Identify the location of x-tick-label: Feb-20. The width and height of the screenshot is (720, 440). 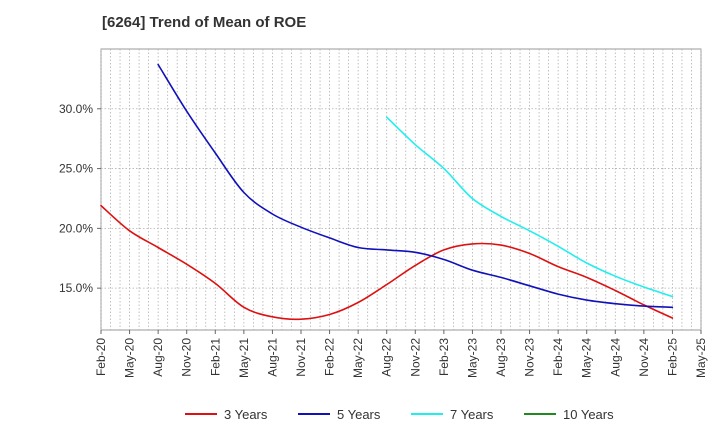
(101, 357).